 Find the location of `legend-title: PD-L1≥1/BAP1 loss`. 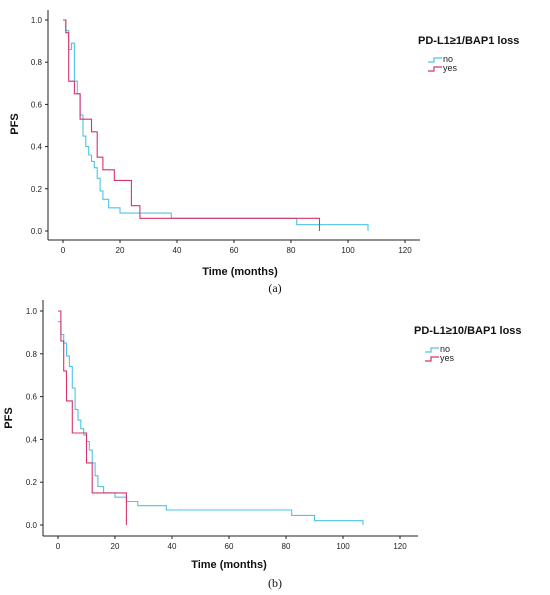

legend-title: PD-L1≥1/BAP1 loss is located at coordinates (468, 41).